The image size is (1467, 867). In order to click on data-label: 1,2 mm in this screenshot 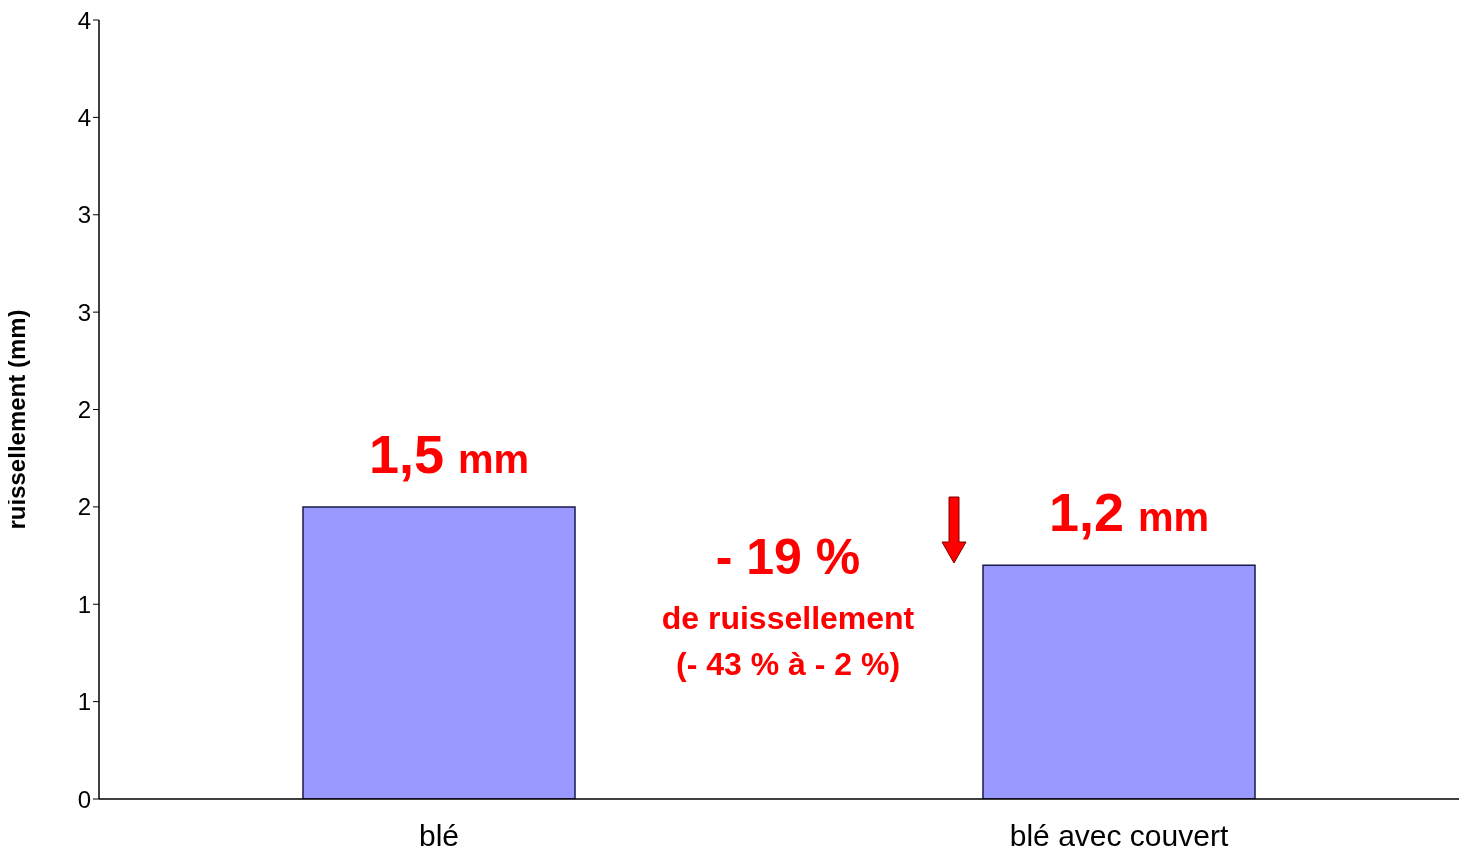, I will do `click(1129, 512)`.